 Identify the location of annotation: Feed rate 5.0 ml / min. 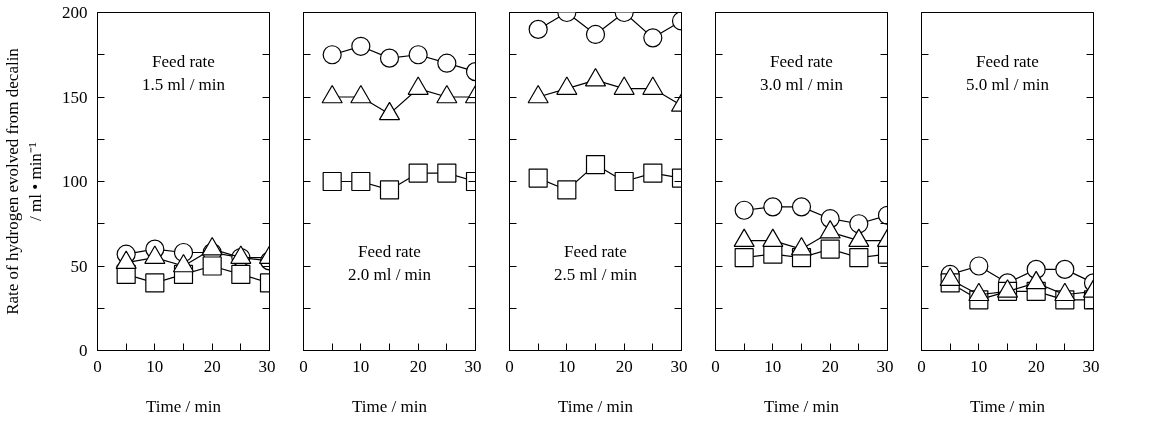
(1007, 73).